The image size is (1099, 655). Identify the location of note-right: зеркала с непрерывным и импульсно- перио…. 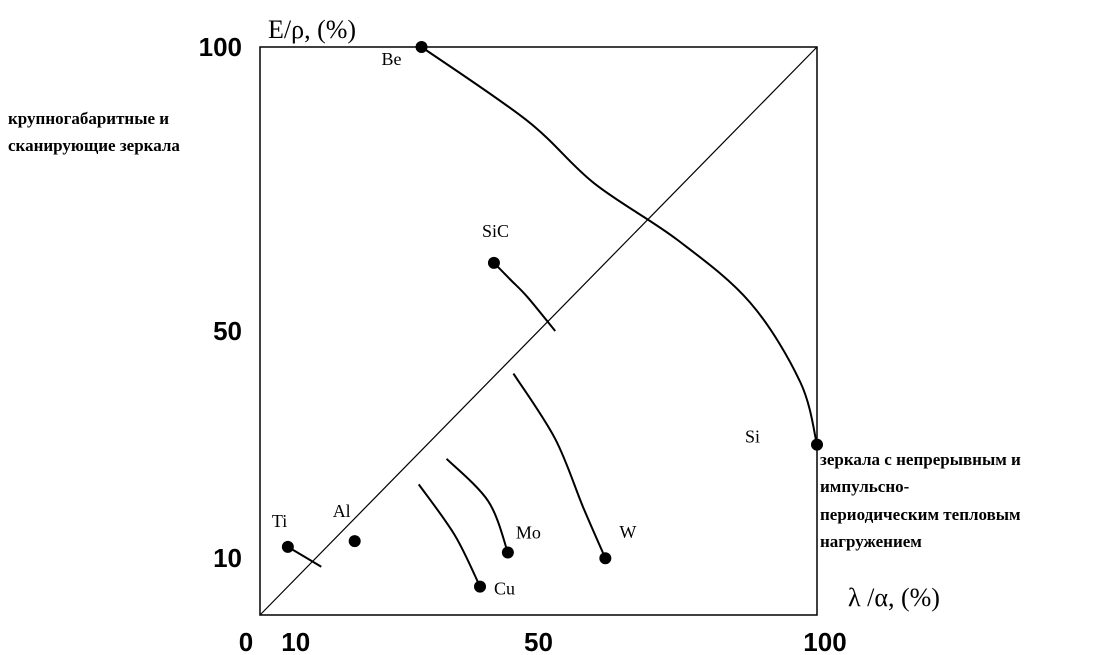
(920, 500).